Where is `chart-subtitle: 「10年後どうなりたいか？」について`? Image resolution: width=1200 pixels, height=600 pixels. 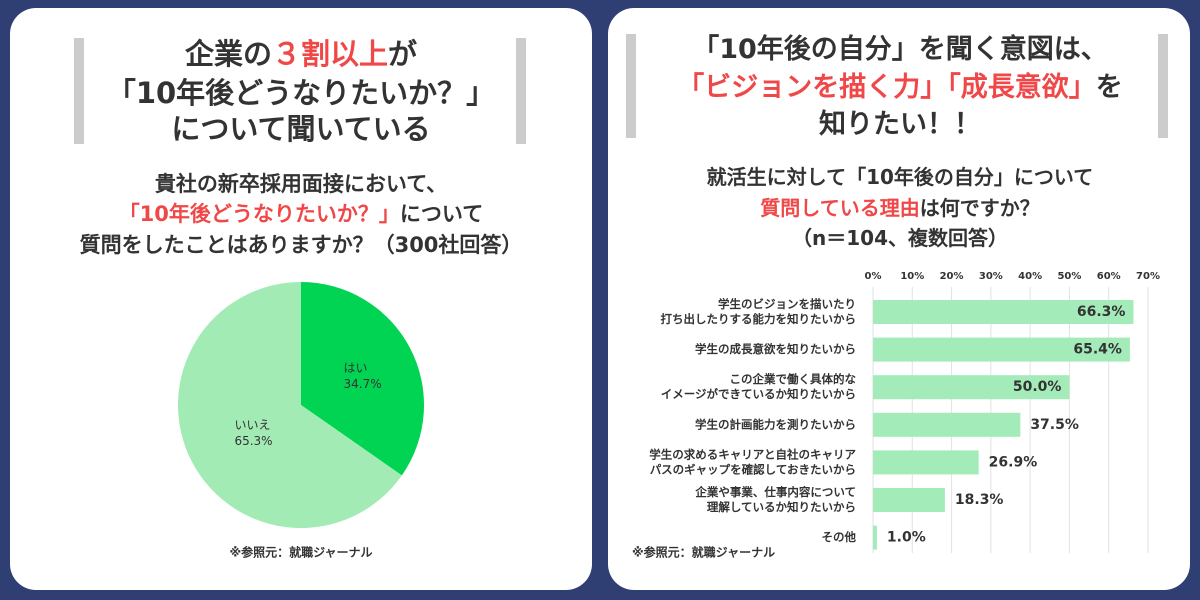
chart-subtitle: 「10年後どうなりたいか？」について is located at coordinates (301, 214).